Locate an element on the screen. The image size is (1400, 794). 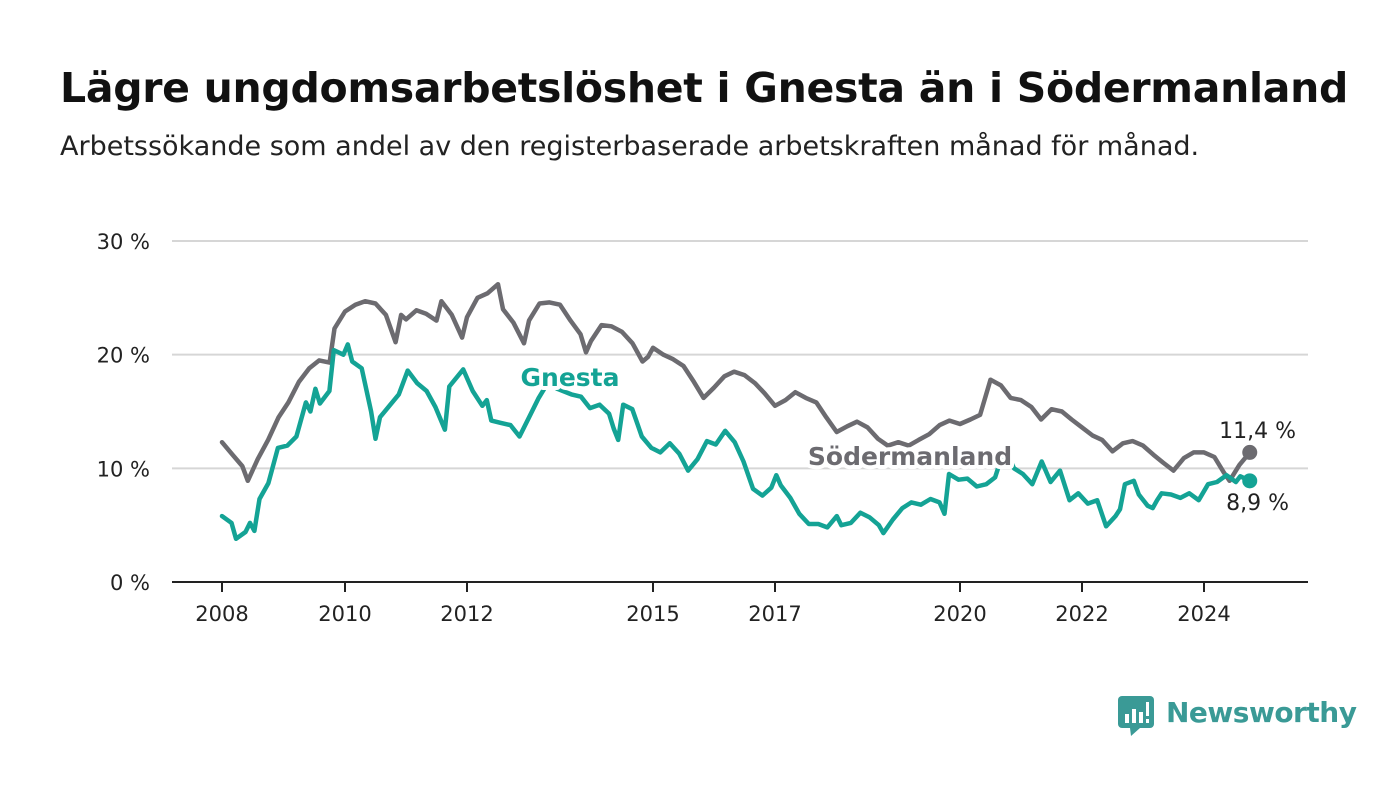
y-tick-label: 10 % is located at coordinates (123, 469).